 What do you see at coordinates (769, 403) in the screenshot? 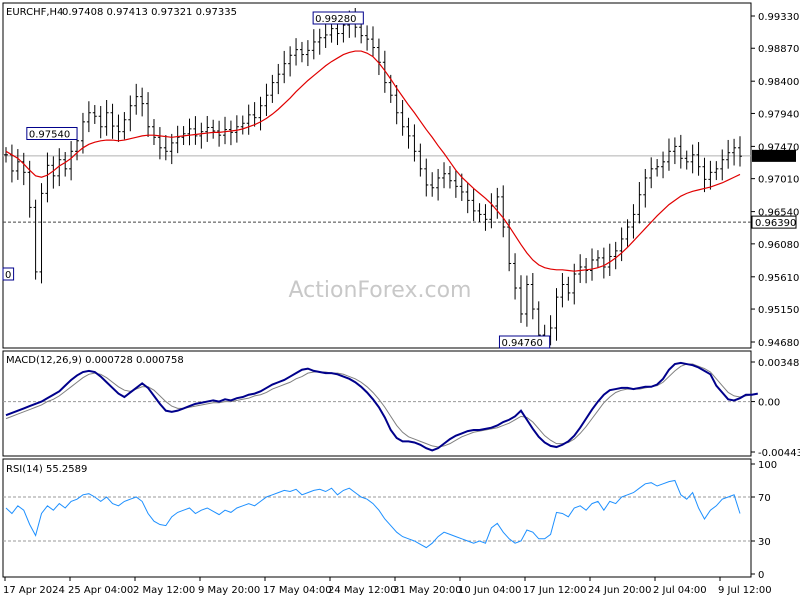
I see `macd-y-tick-label: 0.00` at bounding box center [769, 403].